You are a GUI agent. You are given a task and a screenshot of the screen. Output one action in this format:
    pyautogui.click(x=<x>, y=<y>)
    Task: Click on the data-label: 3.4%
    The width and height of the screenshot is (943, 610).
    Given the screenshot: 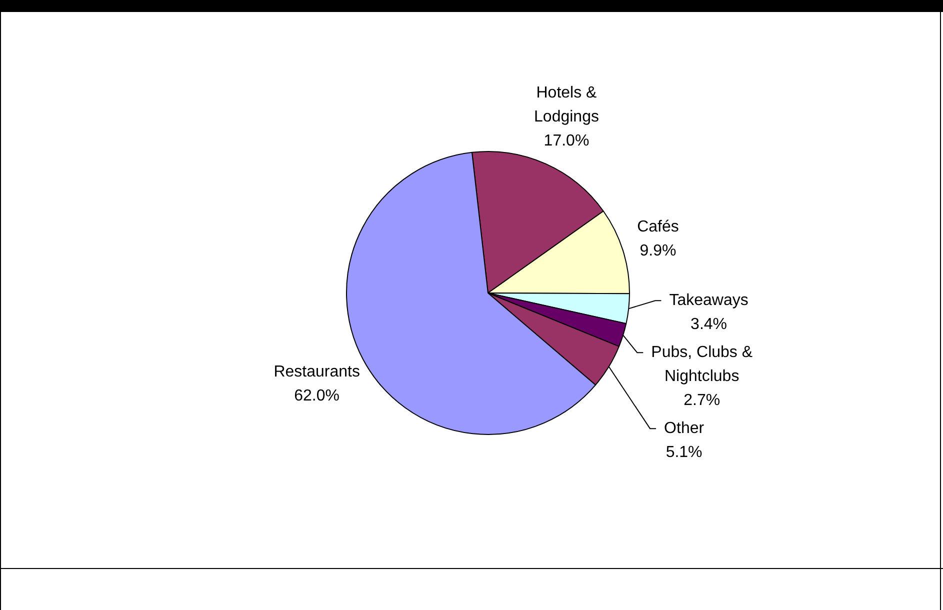 What is the action you would take?
    pyautogui.click(x=709, y=324)
    